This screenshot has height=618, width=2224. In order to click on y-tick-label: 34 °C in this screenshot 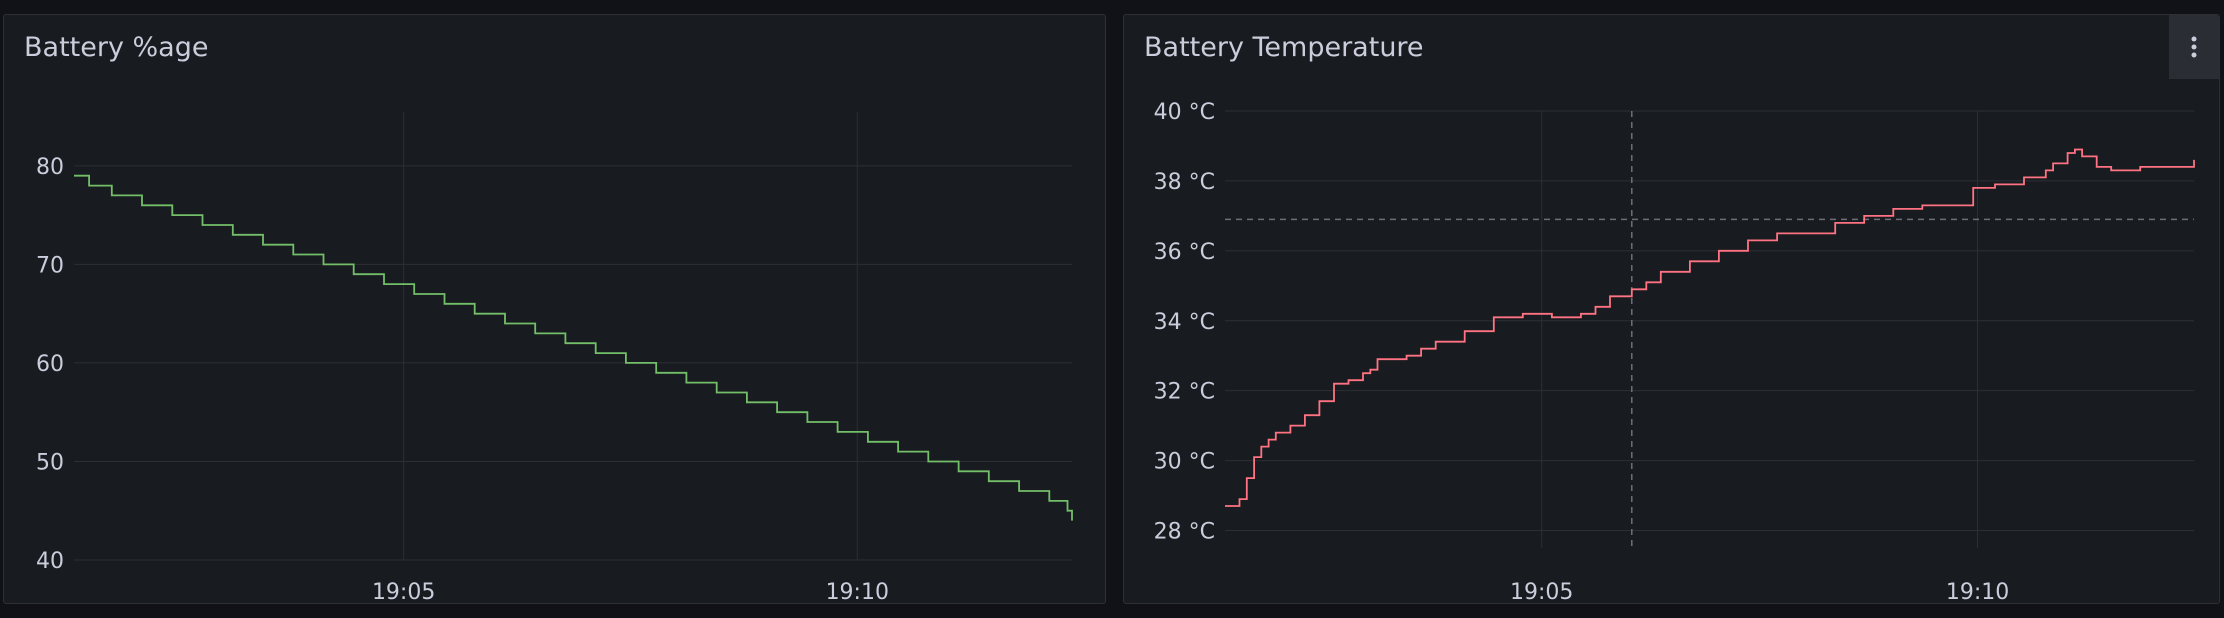, I will do `click(1184, 322)`.